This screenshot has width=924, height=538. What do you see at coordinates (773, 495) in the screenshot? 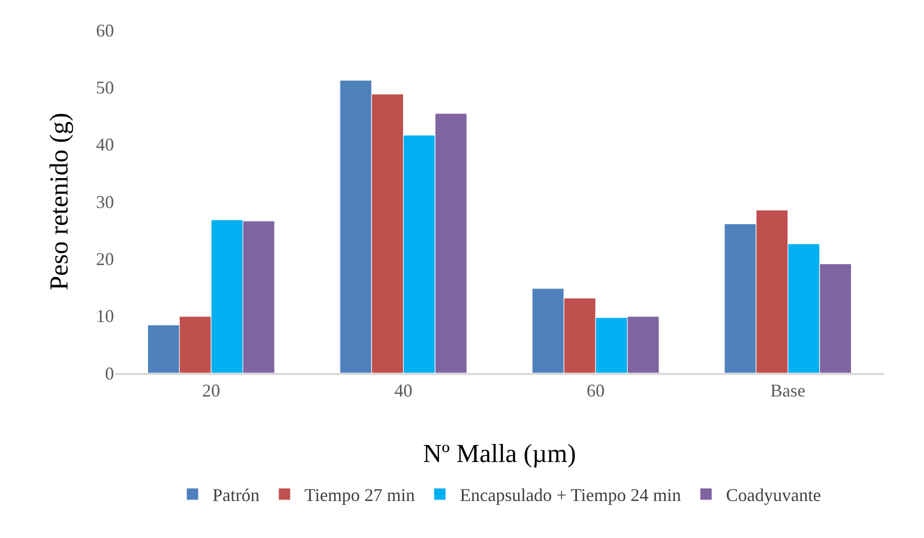
I see `legend-label: Coadyuvante` at bounding box center [773, 495].